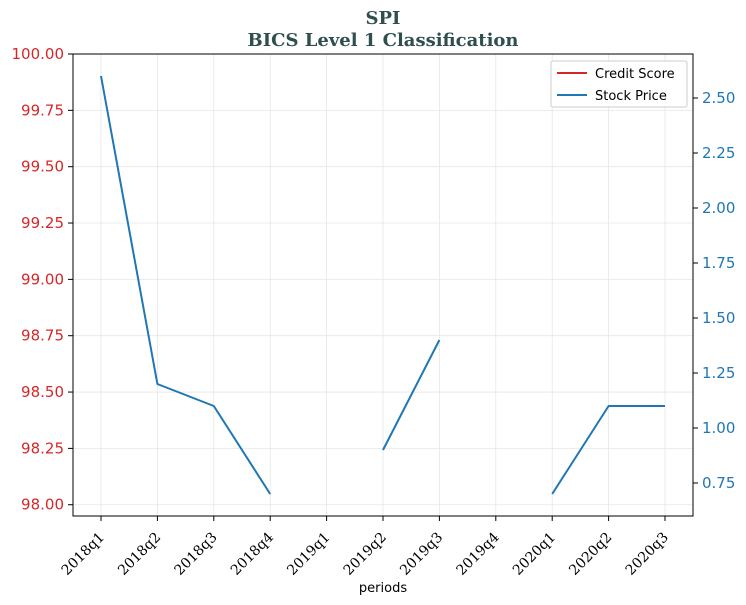 The width and height of the screenshot is (746, 605). Describe the element at coordinates (42, 505) in the screenshot. I see `left-tick-label: 98.00` at that location.